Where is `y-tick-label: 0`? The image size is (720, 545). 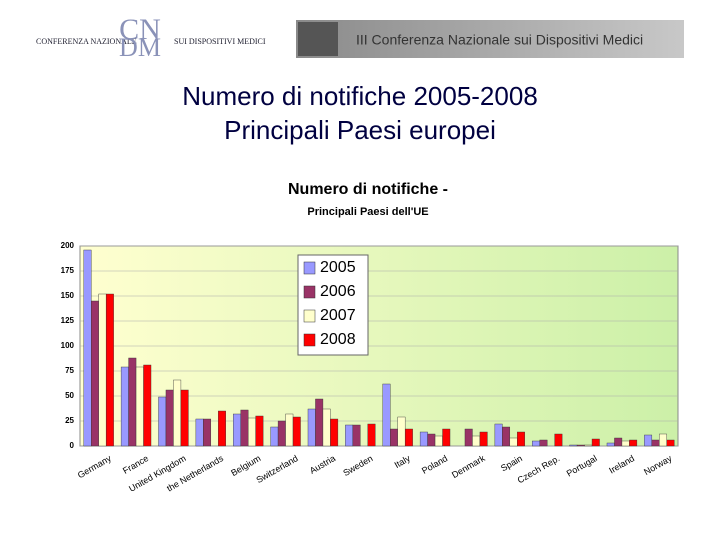 y-tick-label: 0 is located at coordinates (72, 445).